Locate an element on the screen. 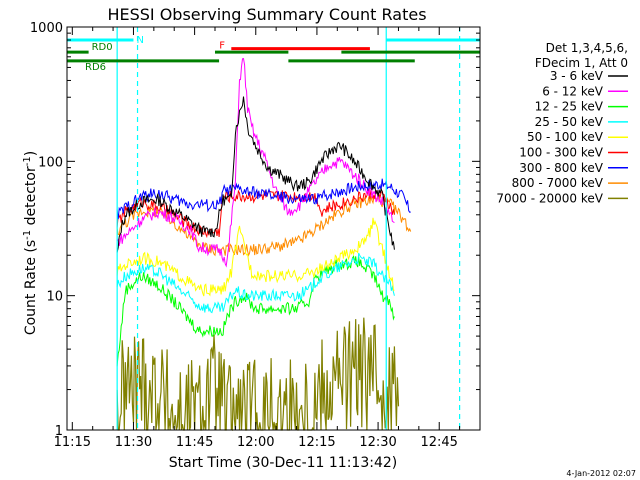 The height and width of the screenshot is (480, 640). series-line-7000-20000-kev is located at coordinates (258, 374).